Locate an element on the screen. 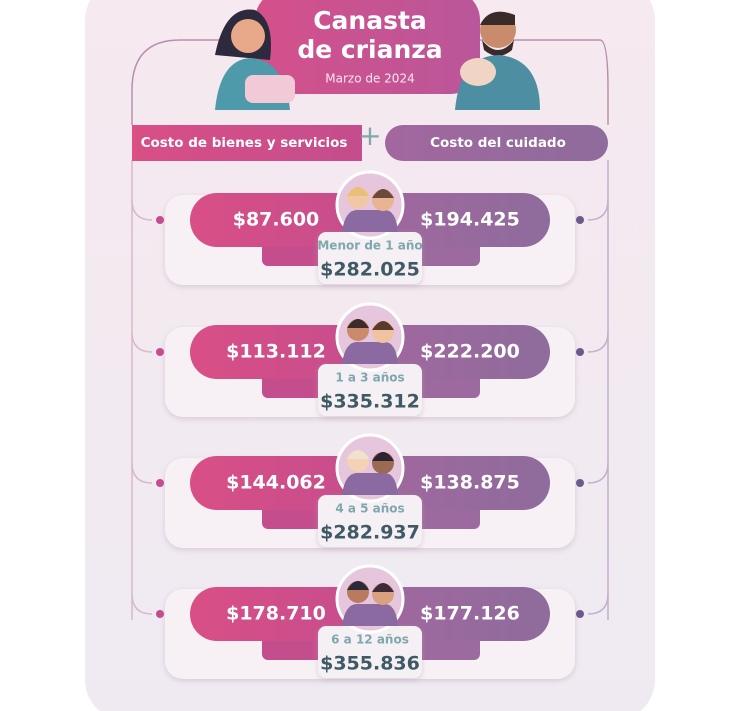  cuidado-value: $222.200 is located at coordinates (470, 352).